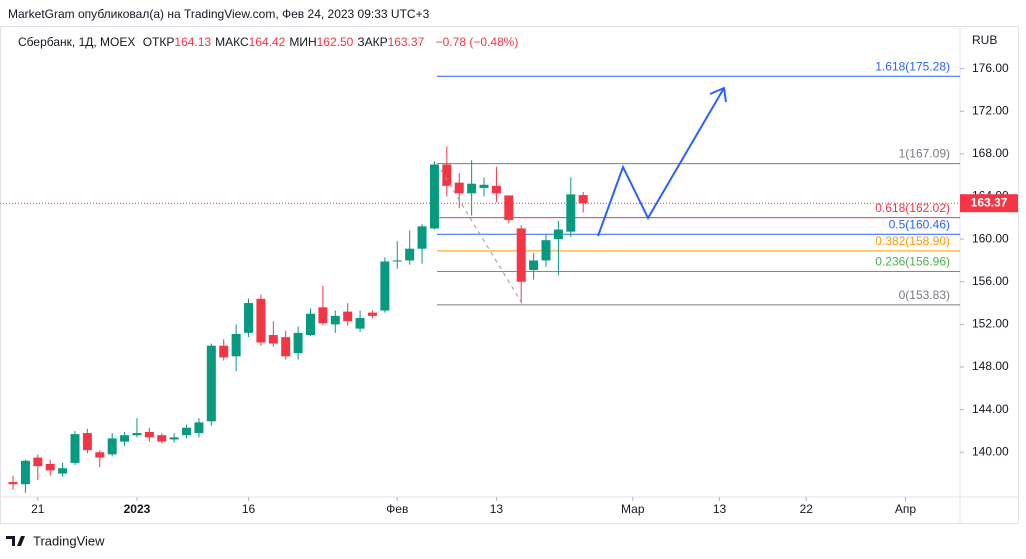 The height and width of the screenshot is (559, 1026). I want to click on currency: RUB, so click(984, 40).